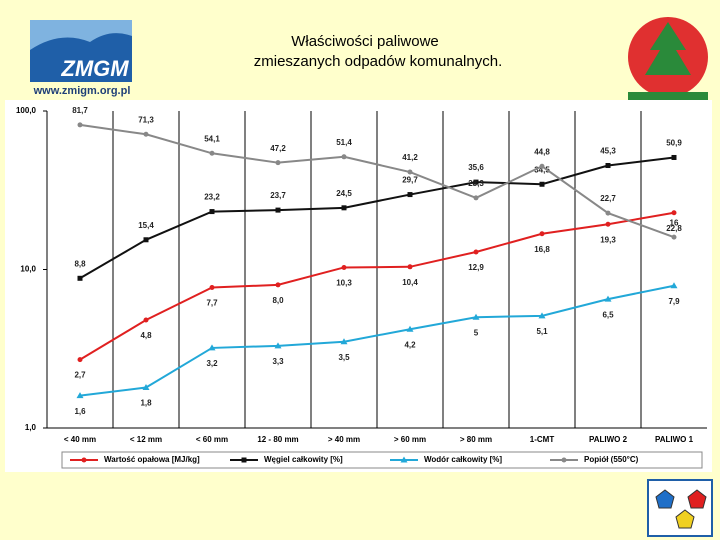 The height and width of the screenshot is (540, 720). What do you see at coordinates (146, 439) in the screenshot?
I see `x-tick-label: < 12 mm` at bounding box center [146, 439].